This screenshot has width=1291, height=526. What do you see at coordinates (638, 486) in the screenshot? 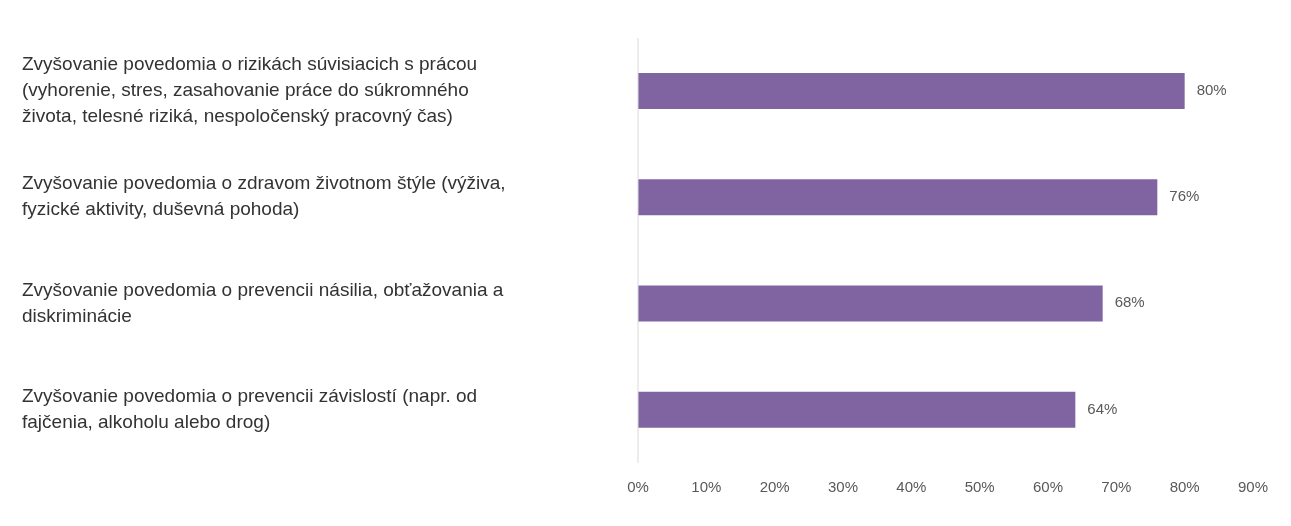
I see `x-tick-label: 0%` at bounding box center [638, 486].